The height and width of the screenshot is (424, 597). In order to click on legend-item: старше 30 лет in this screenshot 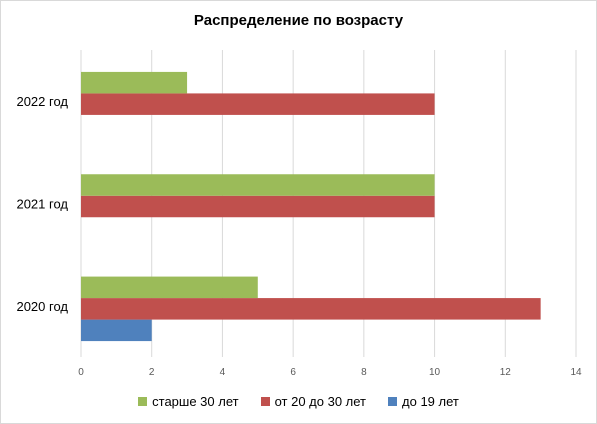, I will do `click(188, 401)`.